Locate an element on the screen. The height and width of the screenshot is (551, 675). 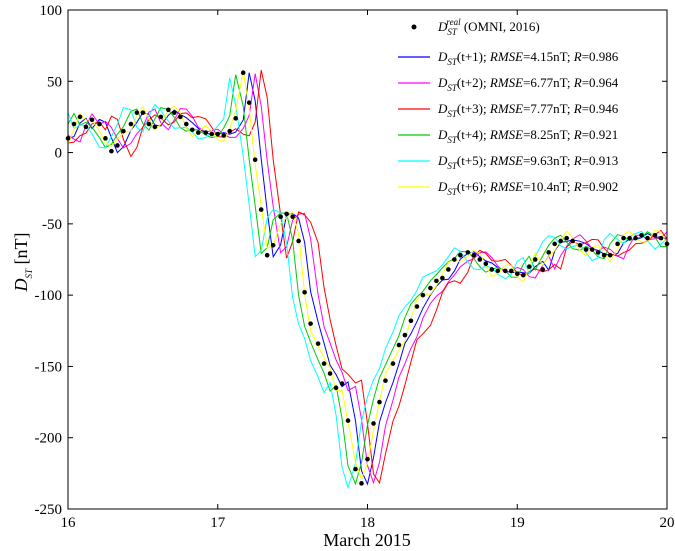
x-tick-label: 20 is located at coordinates (667, 523).